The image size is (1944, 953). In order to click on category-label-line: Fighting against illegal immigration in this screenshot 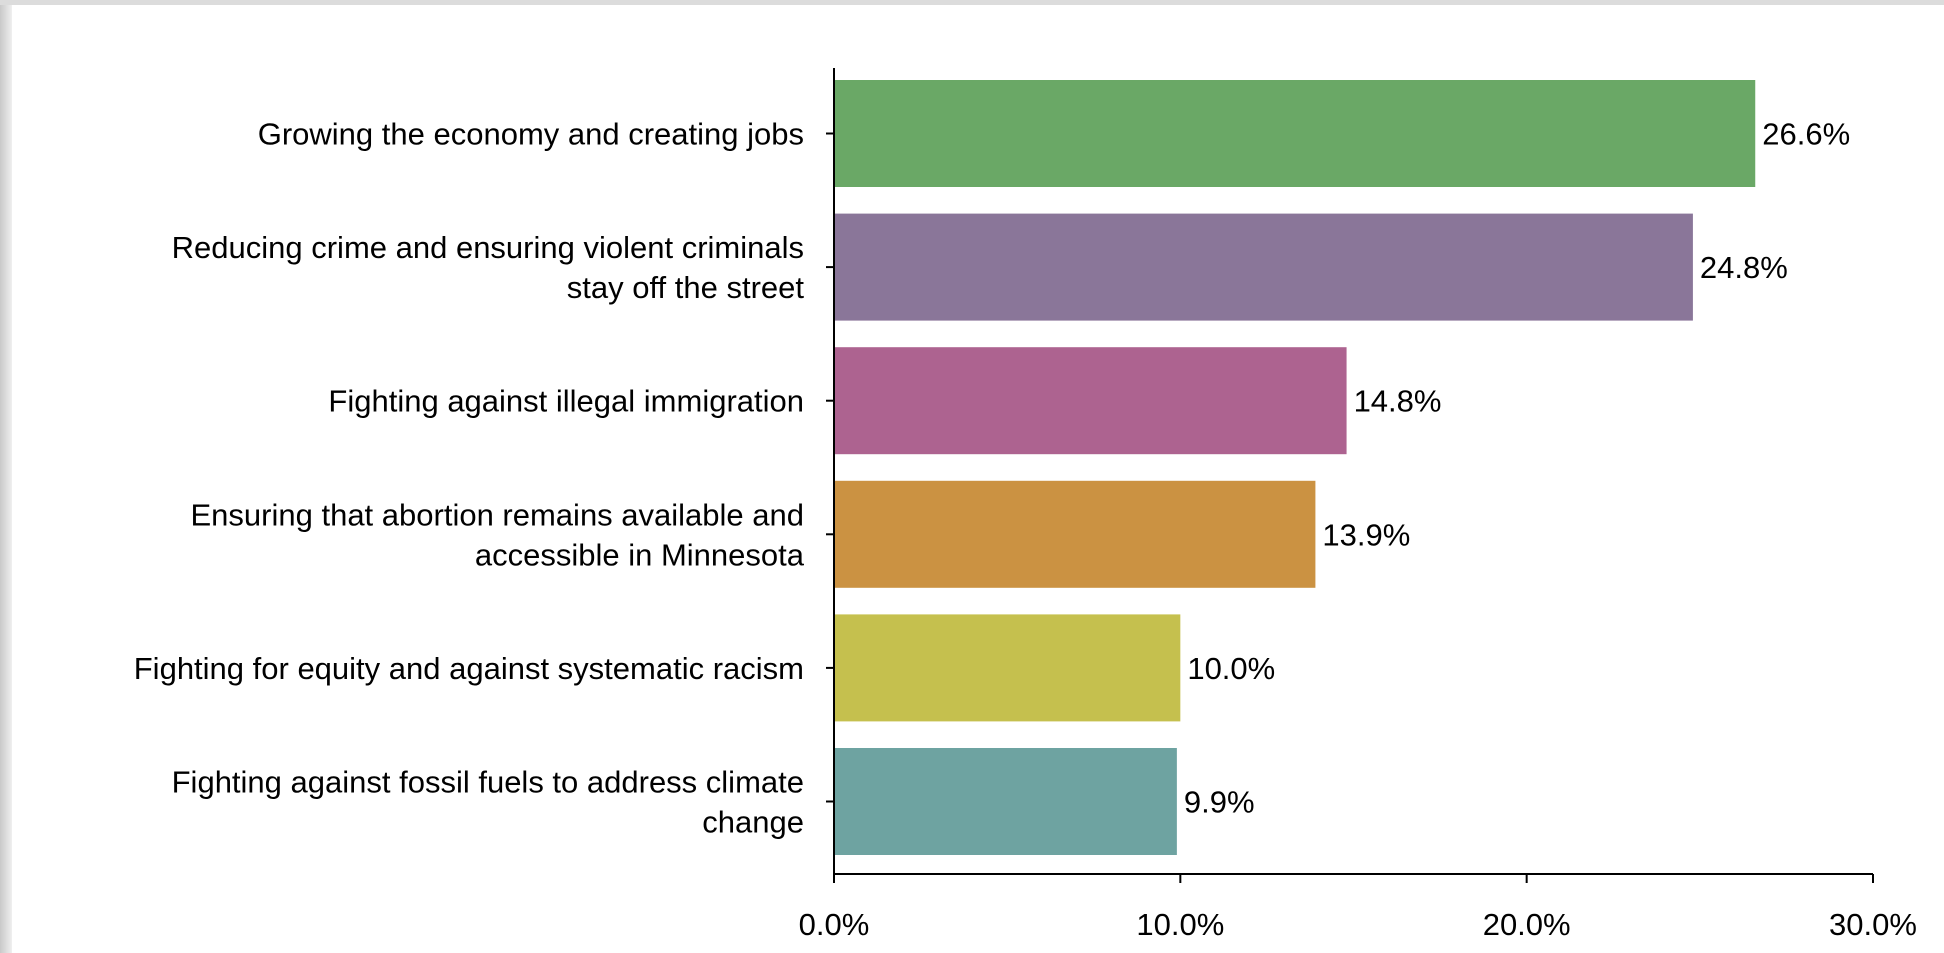, I will do `click(566, 401)`.